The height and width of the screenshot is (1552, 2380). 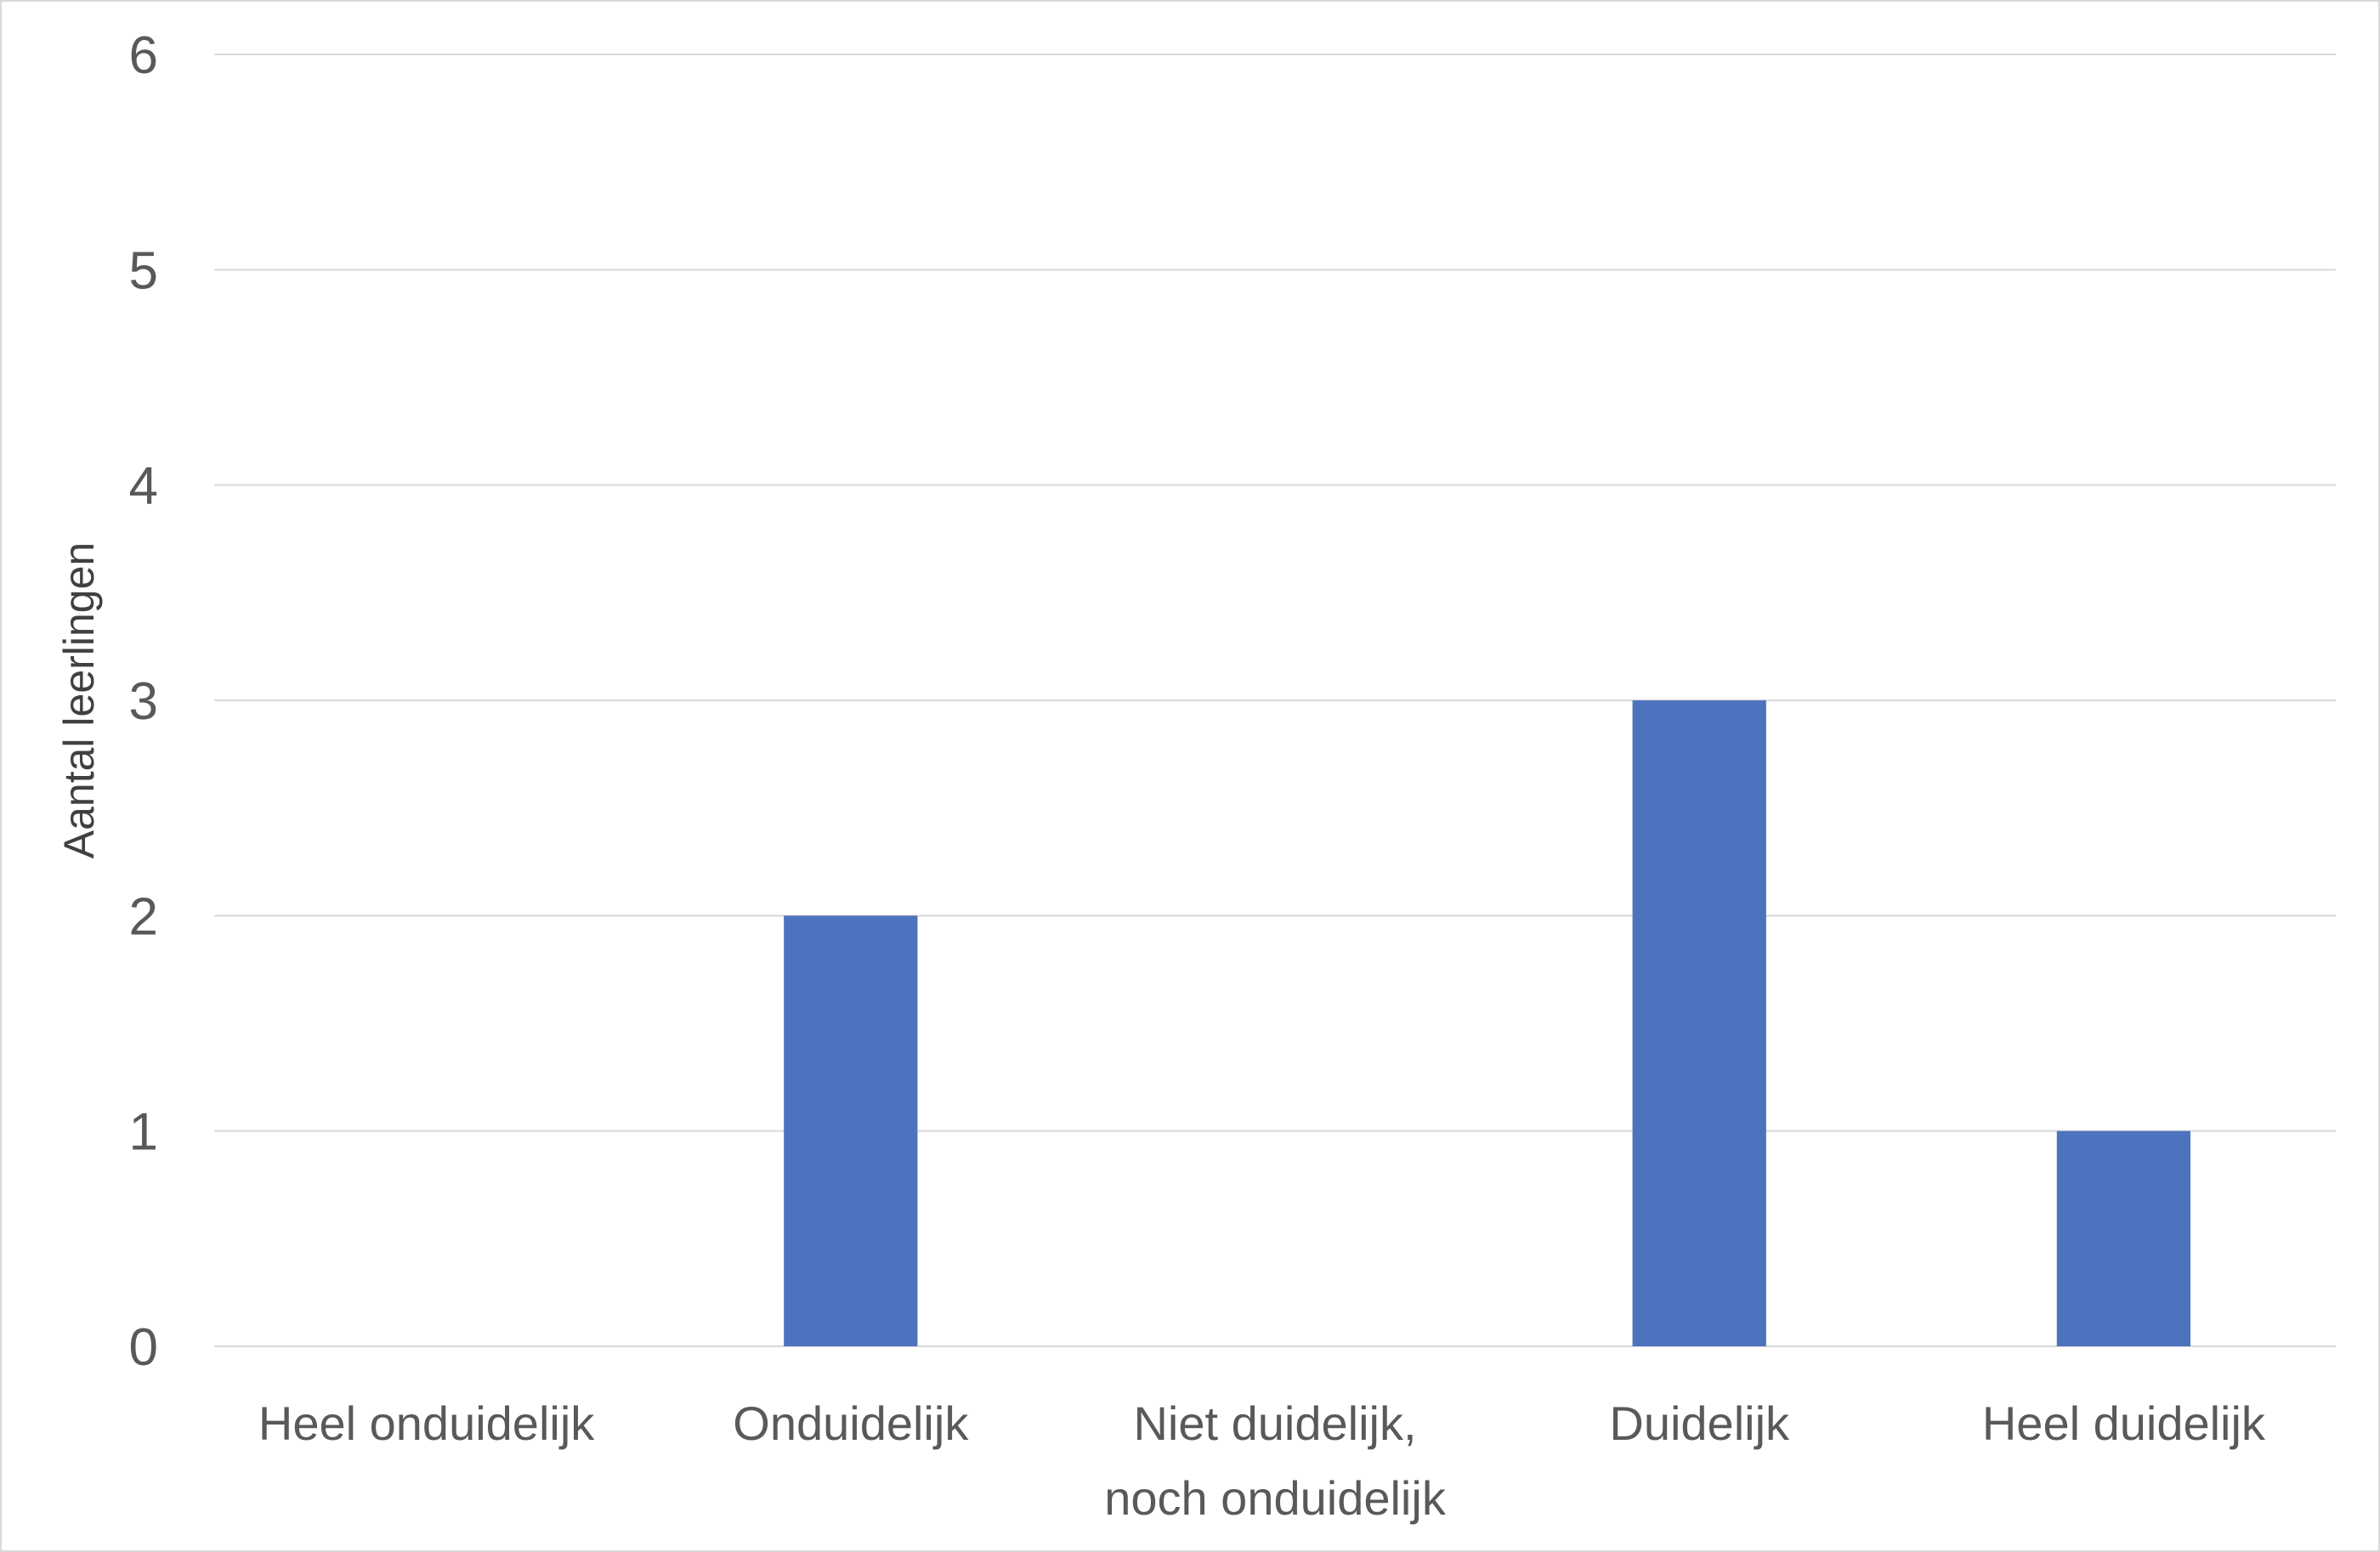 I want to click on x-category-label-line: Niet duidelijk,, so click(x=1274, y=1423).